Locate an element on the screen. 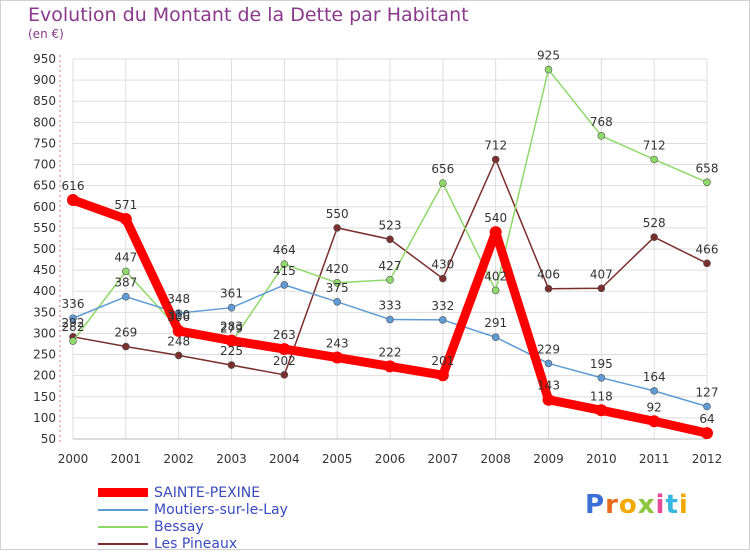  legend-label: Les Pineaux is located at coordinates (196, 543).